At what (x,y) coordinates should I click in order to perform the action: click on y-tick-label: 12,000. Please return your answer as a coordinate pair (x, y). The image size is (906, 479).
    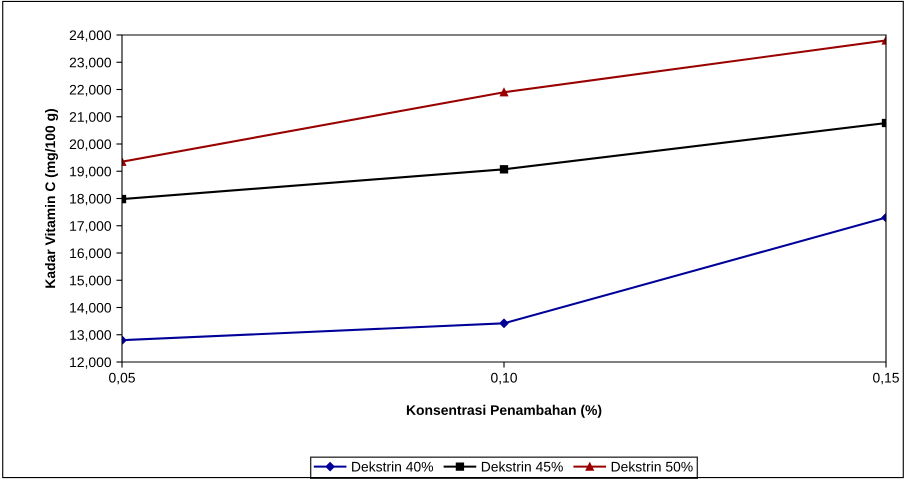
    Looking at the image, I should click on (91, 363).